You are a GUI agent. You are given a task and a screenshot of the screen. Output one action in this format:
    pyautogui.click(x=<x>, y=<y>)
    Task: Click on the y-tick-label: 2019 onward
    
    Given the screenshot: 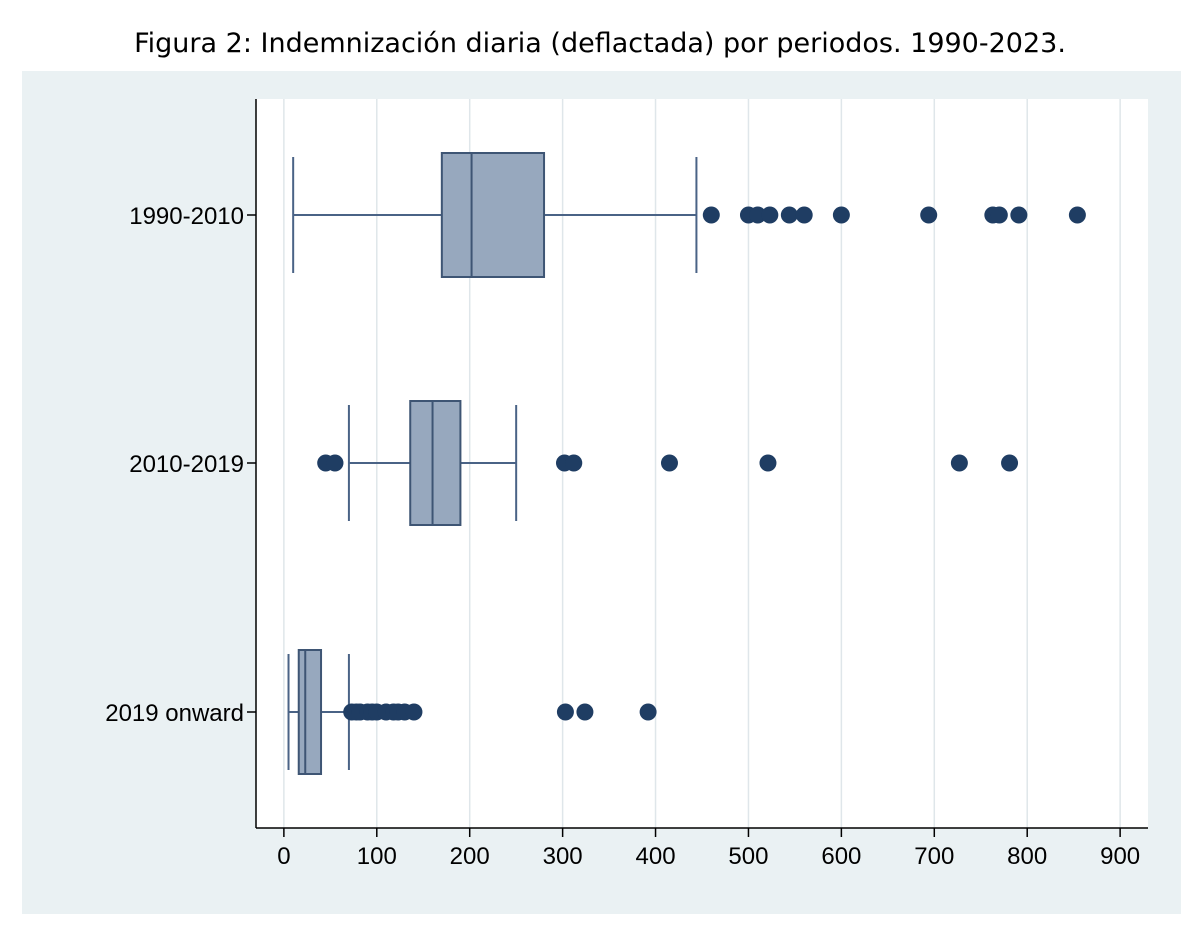 What is the action you would take?
    pyautogui.click(x=174, y=713)
    